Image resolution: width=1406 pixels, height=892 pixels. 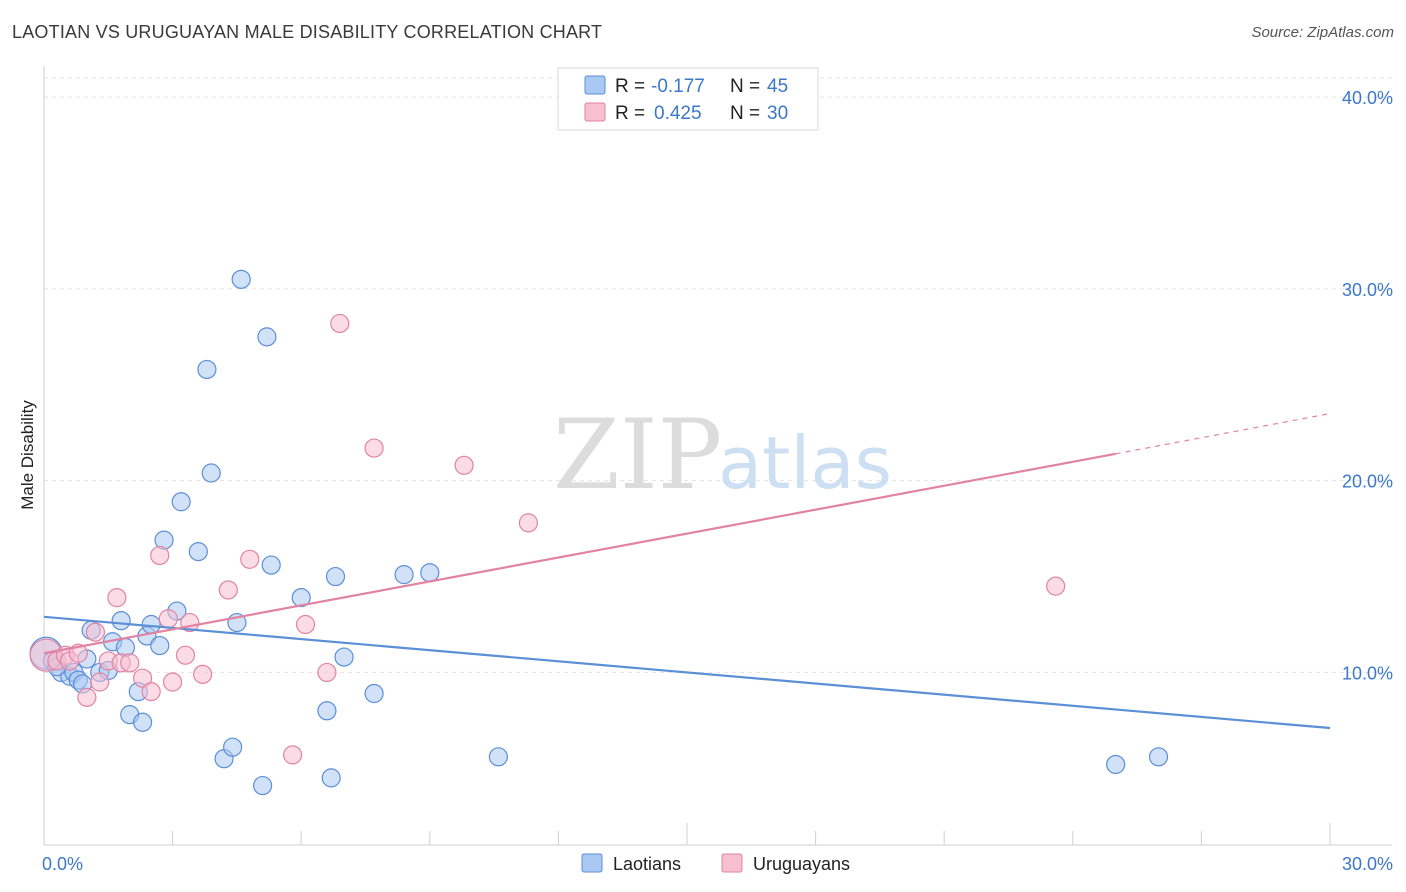 What do you see at coordinates (1322, 32) in the screenshot?
I see `source-credit: Source: ZipAtlas.com` at bounding box center [1322, 32].